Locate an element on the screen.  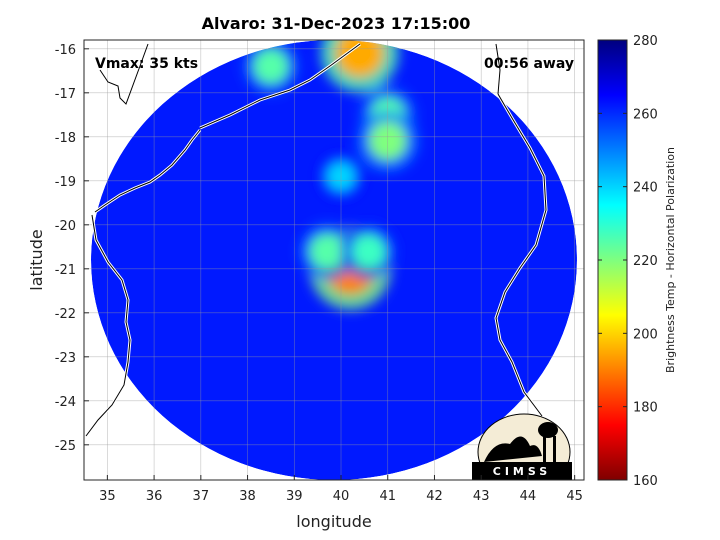
coastline-africa-inland is located at coordinates (124, 74).